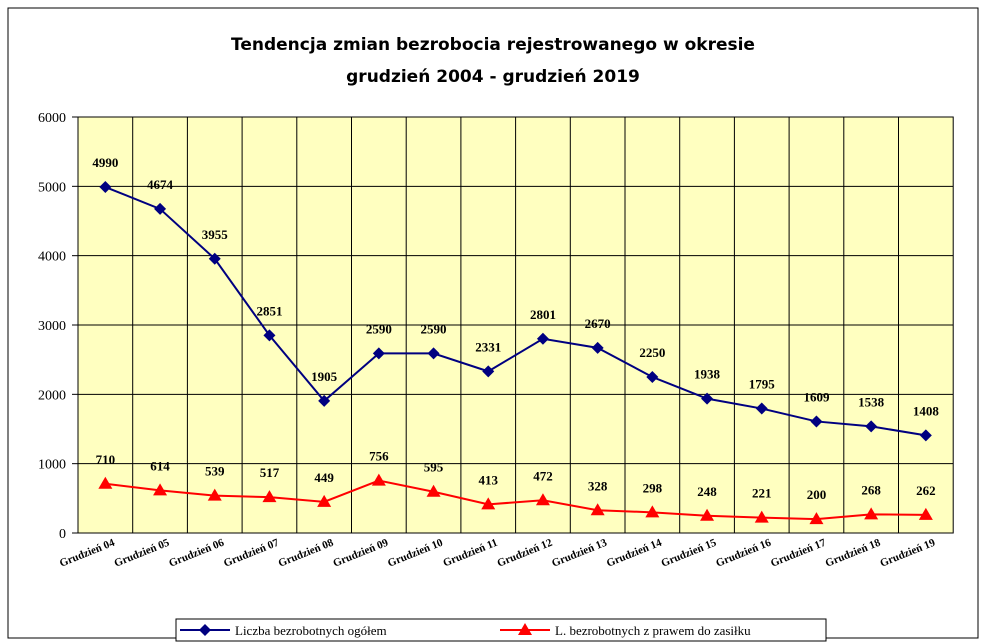 The image size is (987, 643). I want to click on y-tick-label: 3000, so click(52, 326).